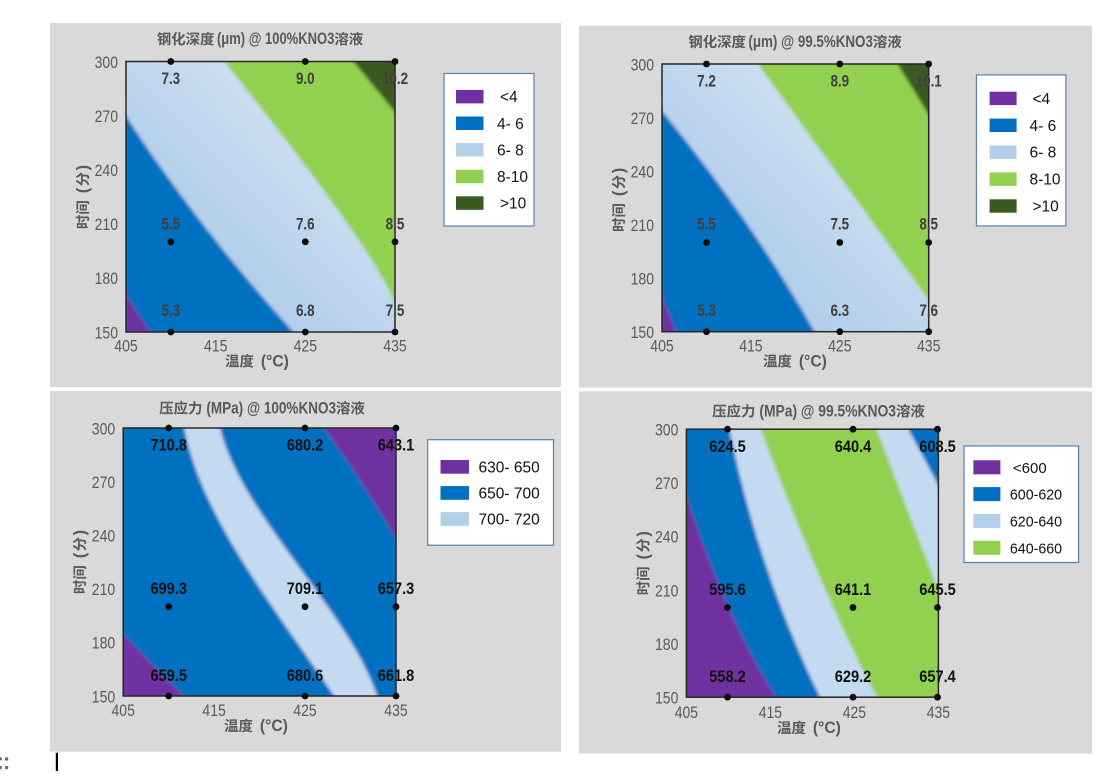 This screenshot has width=1117, height=776. I want to click on svg-text: 6.3, so click(839, 311).